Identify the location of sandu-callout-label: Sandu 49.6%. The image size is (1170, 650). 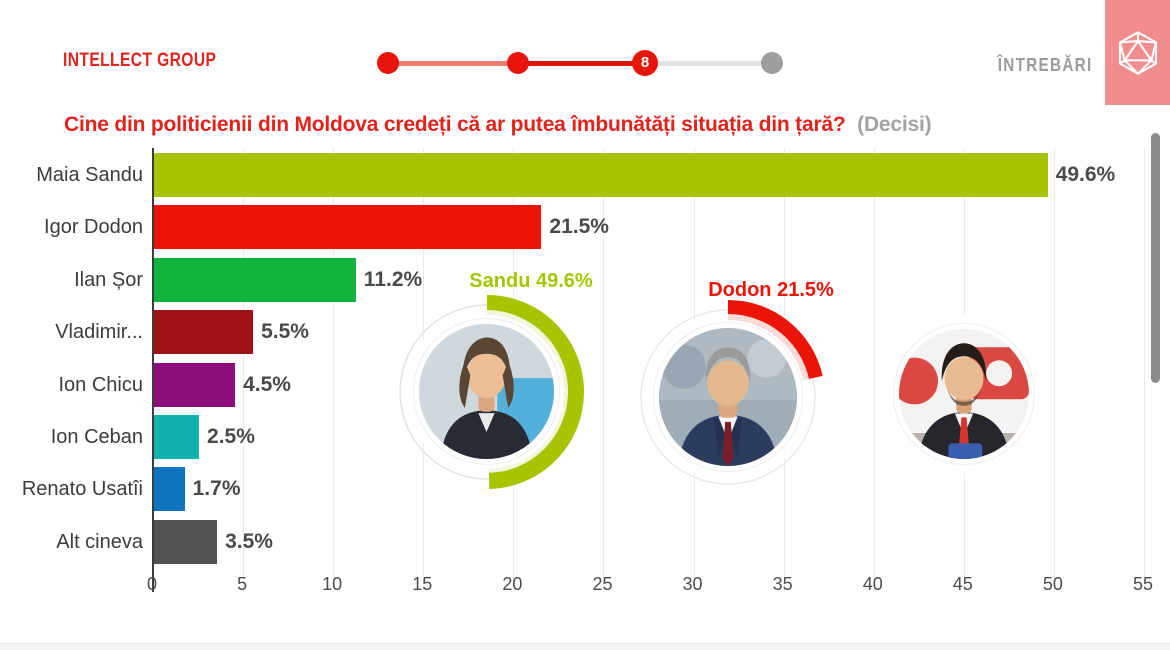
(531, 281).